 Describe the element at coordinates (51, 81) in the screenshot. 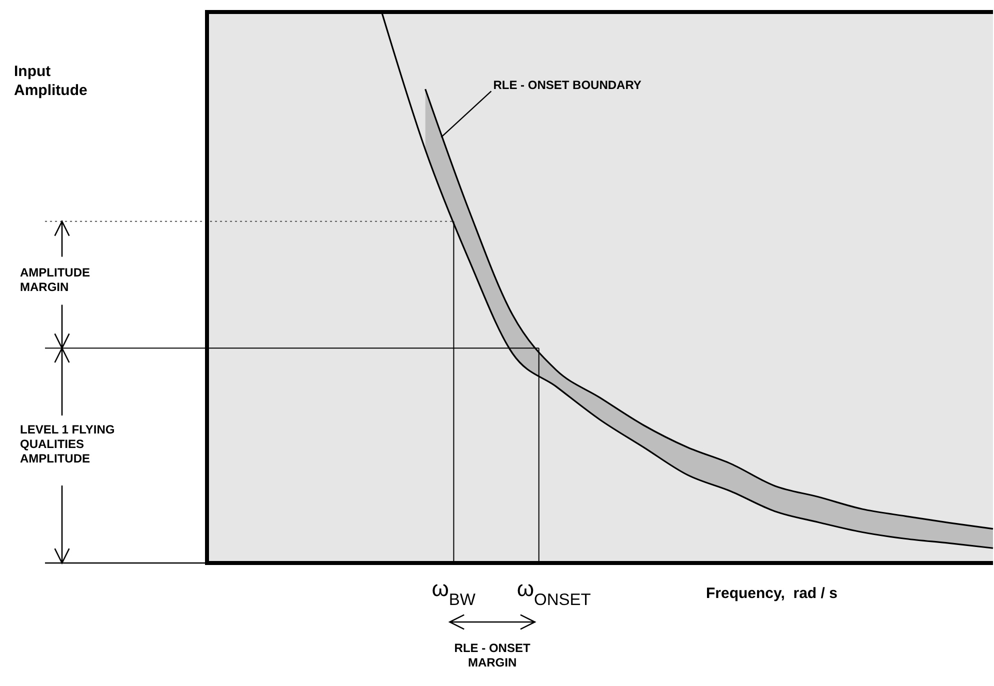

I see `text: Input Amplitude` at that location.